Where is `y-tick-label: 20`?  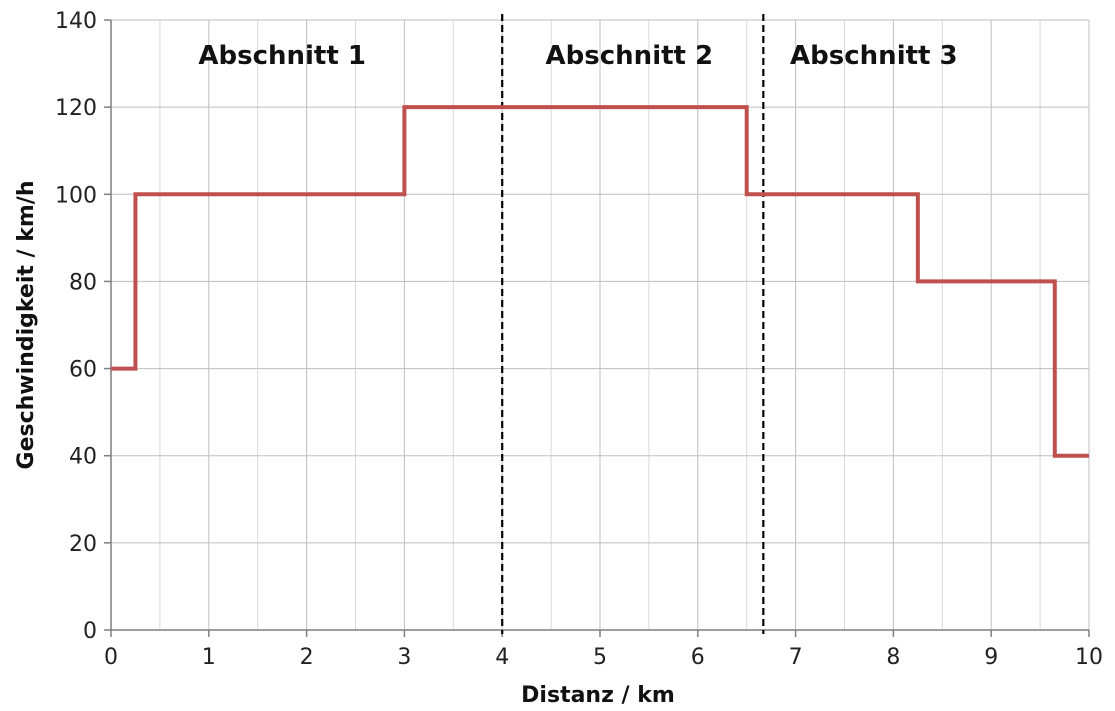
y-tick-label: 20 is located at coordinates (83, 544).